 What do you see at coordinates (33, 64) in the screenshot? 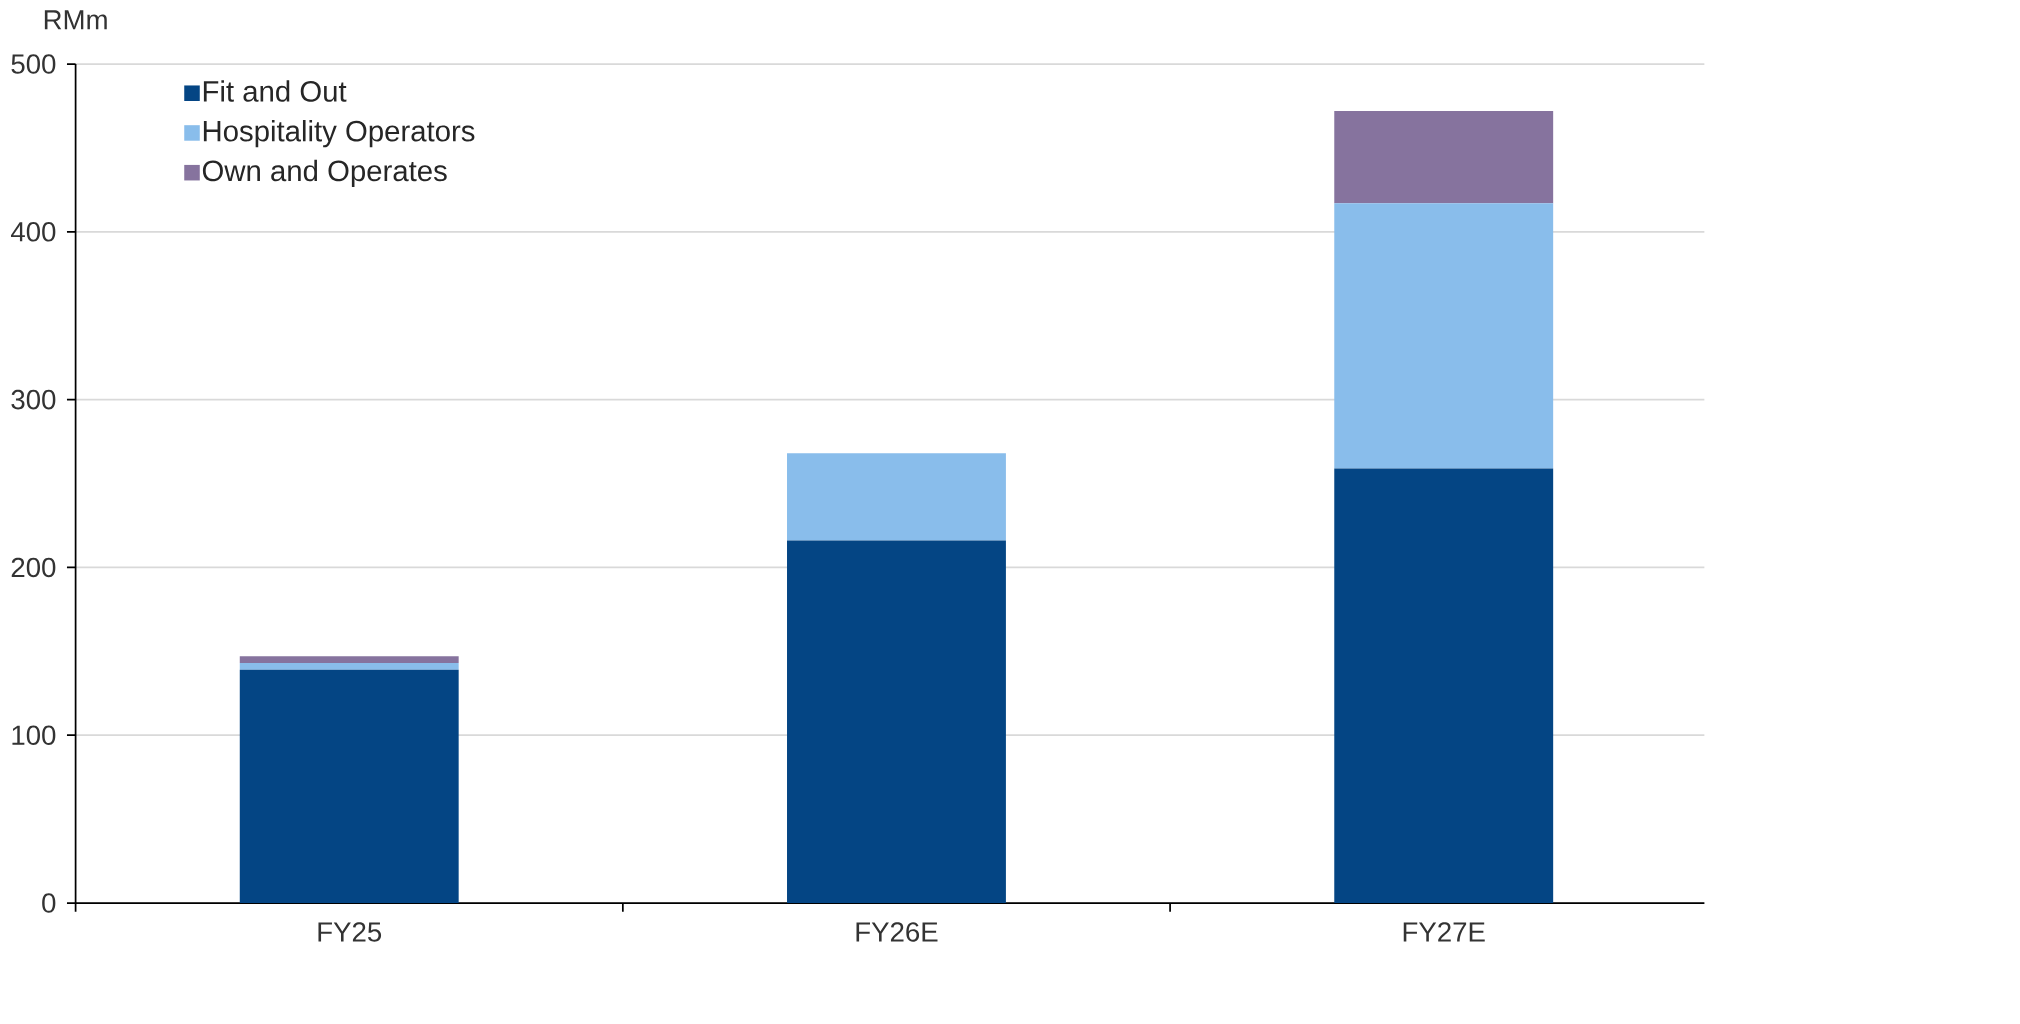
I see `y-tick-label: 500` at bounding box center [33, 64].